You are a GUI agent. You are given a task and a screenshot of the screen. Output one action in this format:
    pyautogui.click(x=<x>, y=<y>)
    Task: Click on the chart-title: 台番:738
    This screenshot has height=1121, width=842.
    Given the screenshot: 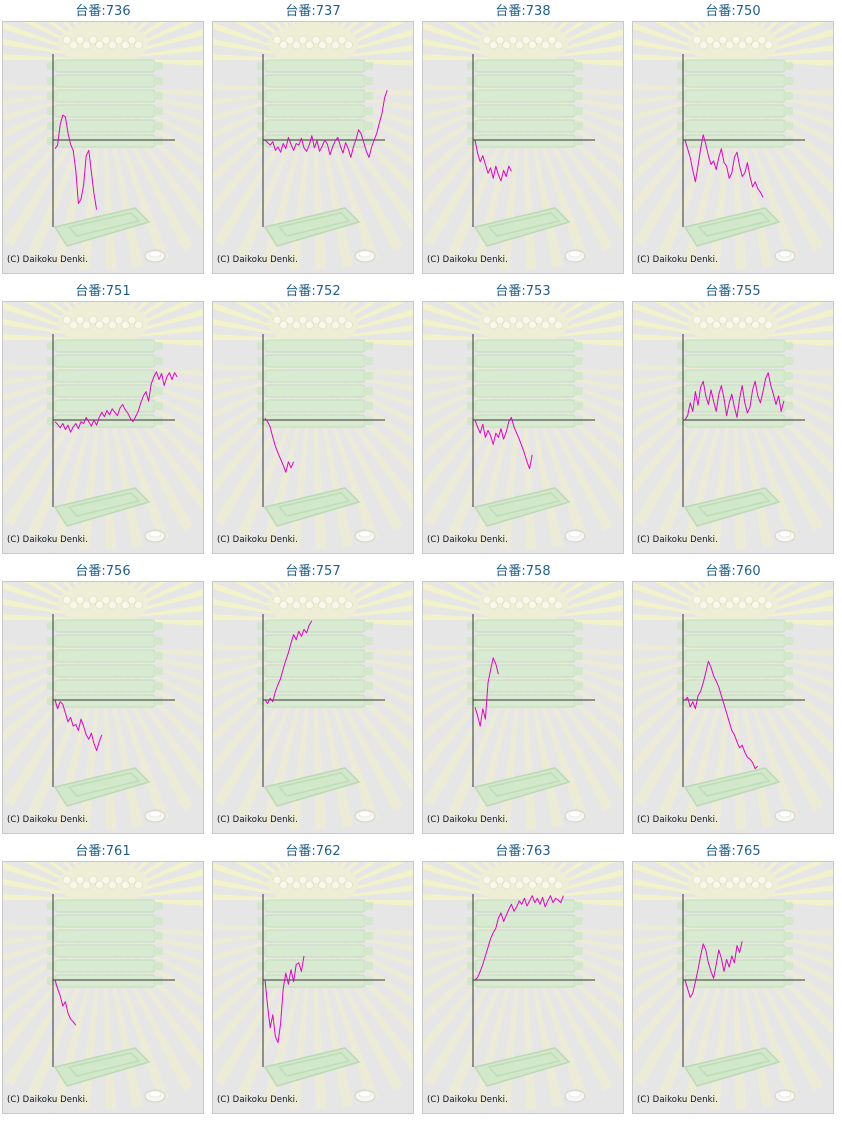 What is the action you would take?
    pyautogui.click(x=523, y=11)
    